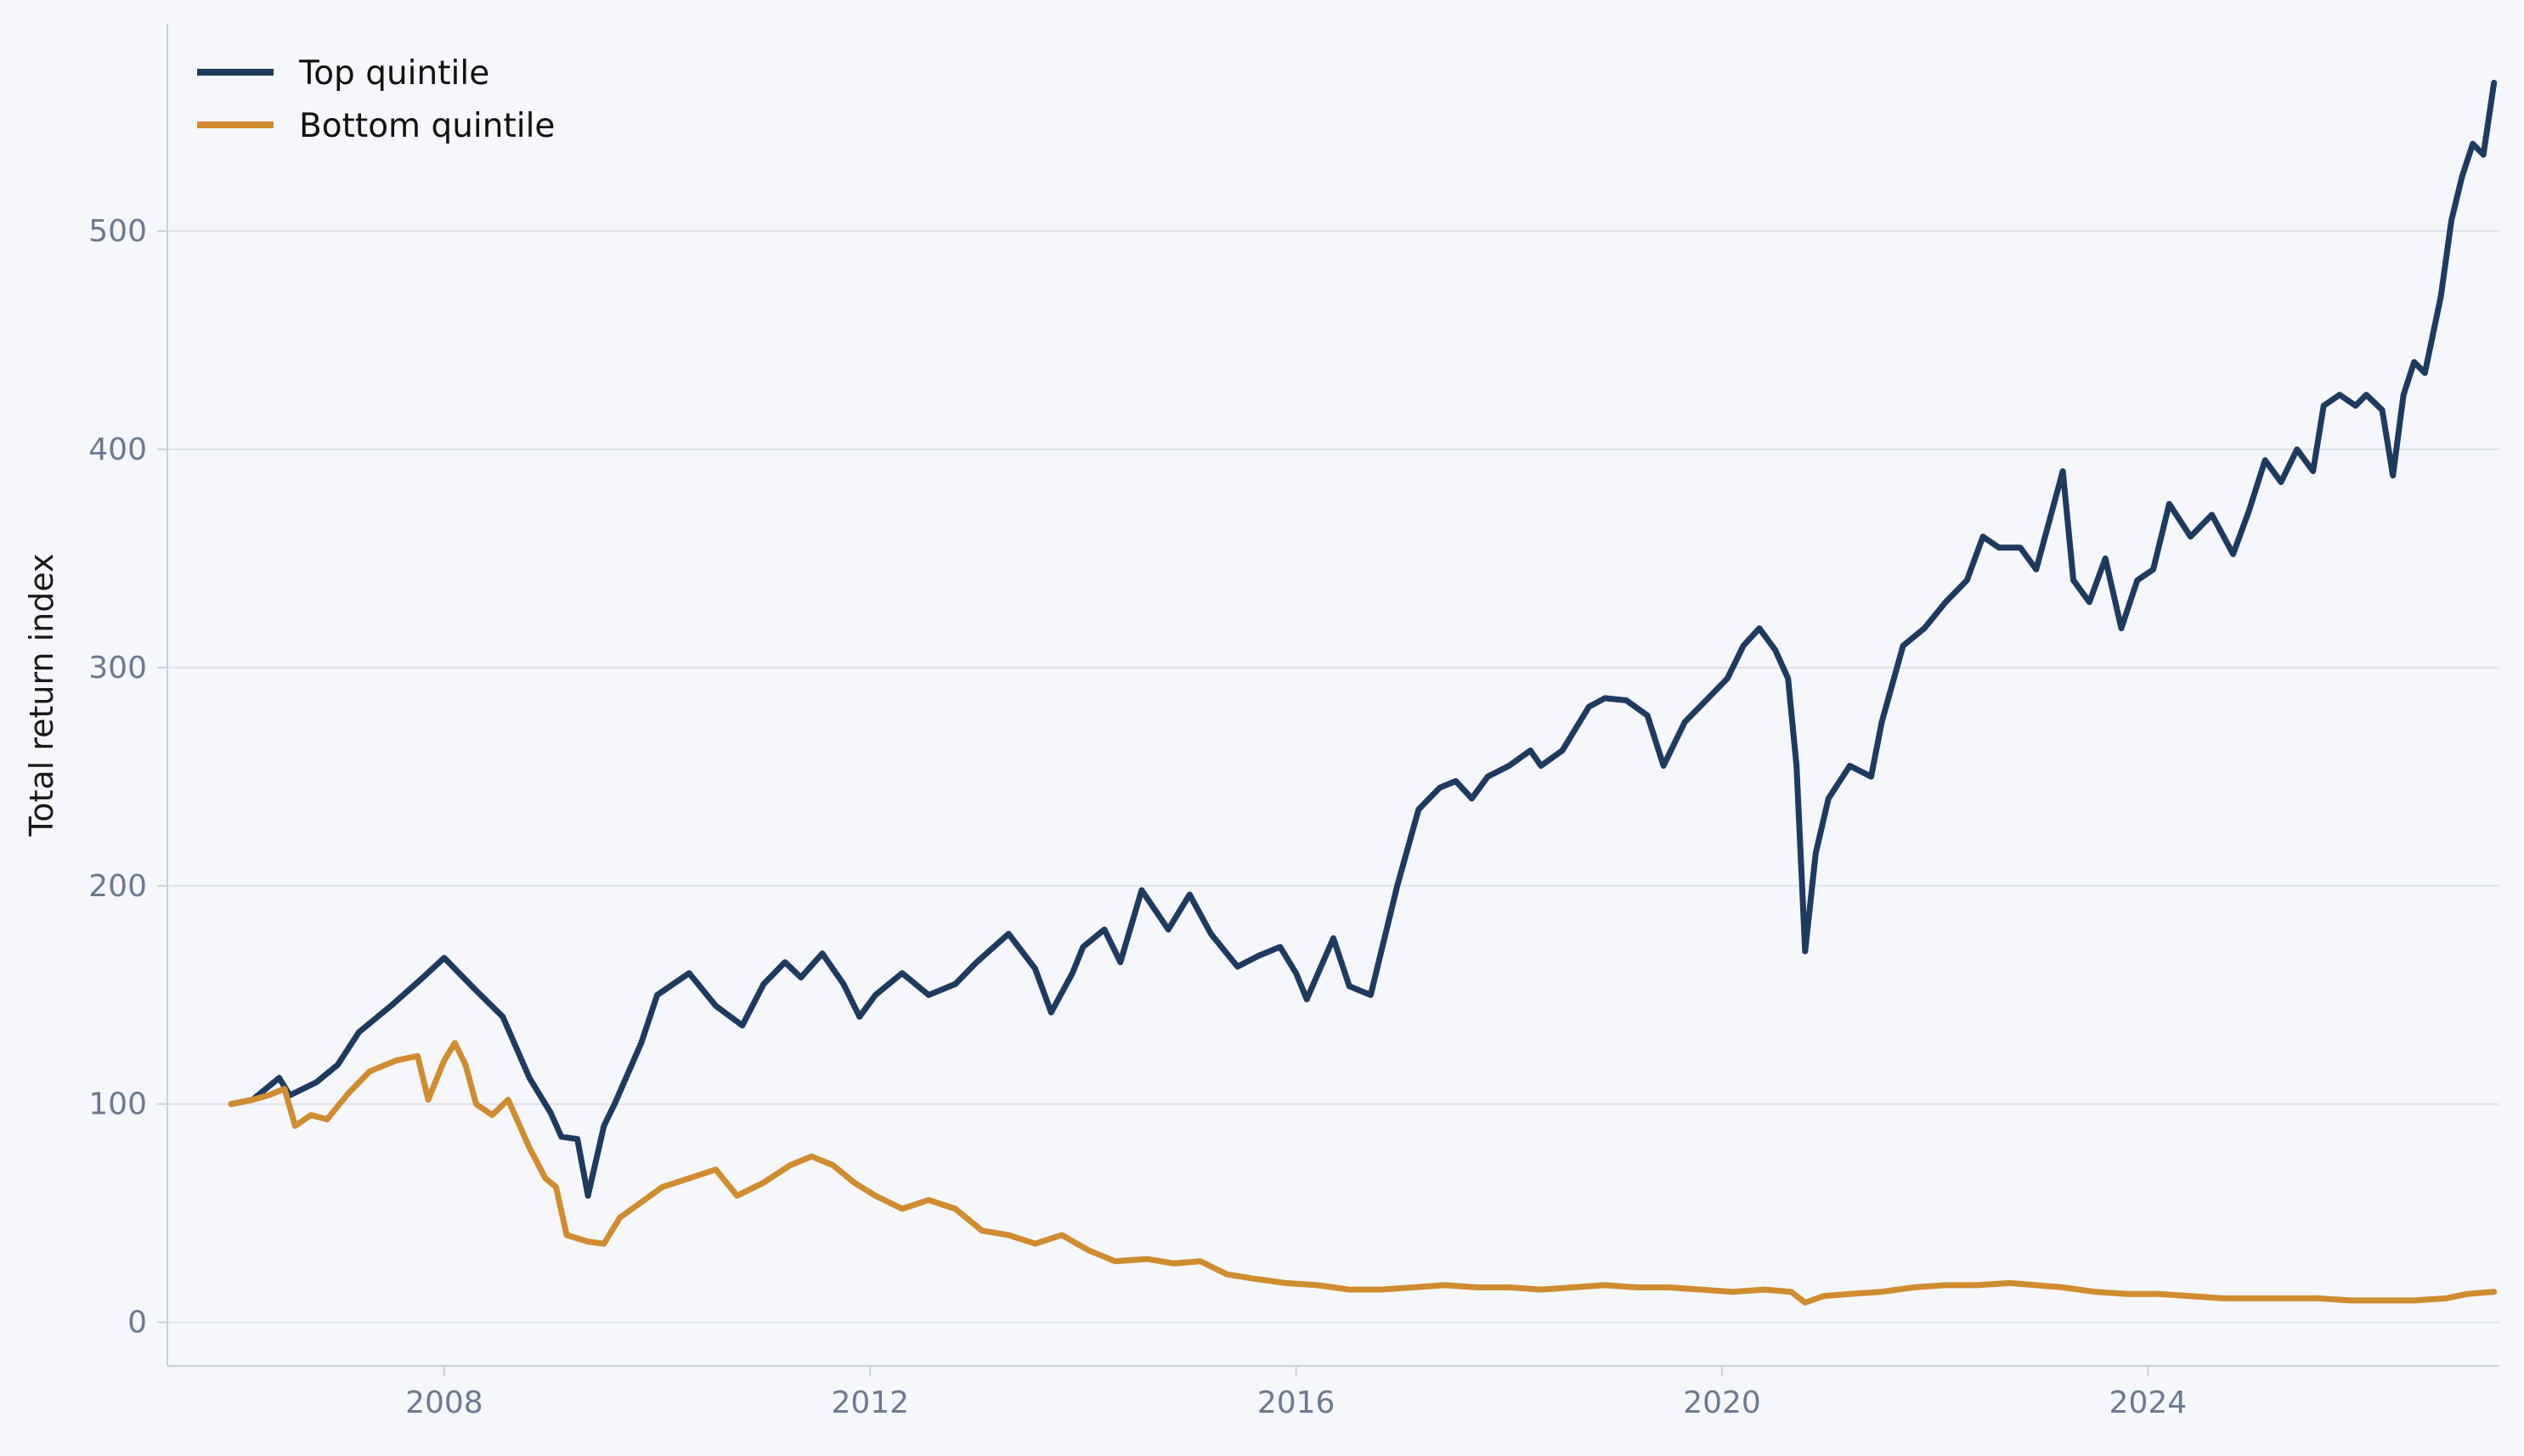 Image resolution: width=2524 pixels, height=1456 pixels. What do you see at coordinates (427, 126) in the screenshot?
I see `legend-label-bottom-quintile: Bottom quintile` at bounding box center [427, 126].